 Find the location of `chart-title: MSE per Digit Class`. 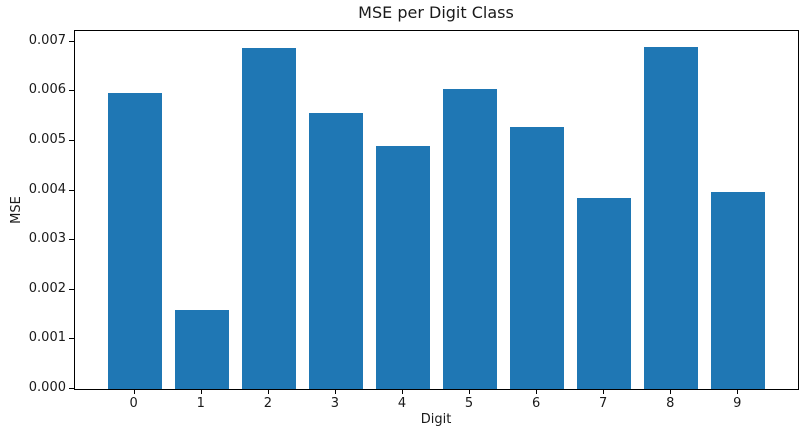

chart-title: MSE per Digit Class is located at coordinates (436, 12).